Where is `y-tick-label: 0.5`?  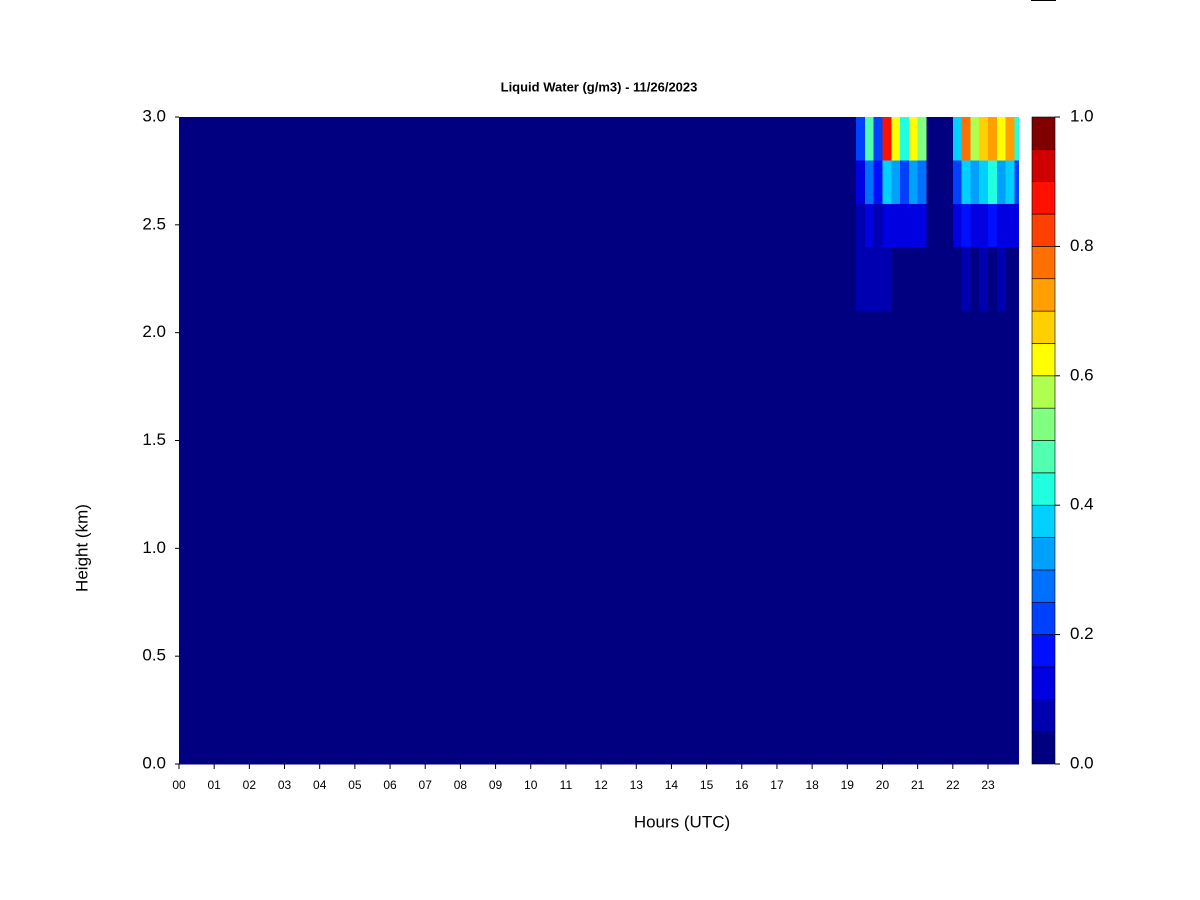 y-tick-label: 0.5 is located at coordinates (154, 655).